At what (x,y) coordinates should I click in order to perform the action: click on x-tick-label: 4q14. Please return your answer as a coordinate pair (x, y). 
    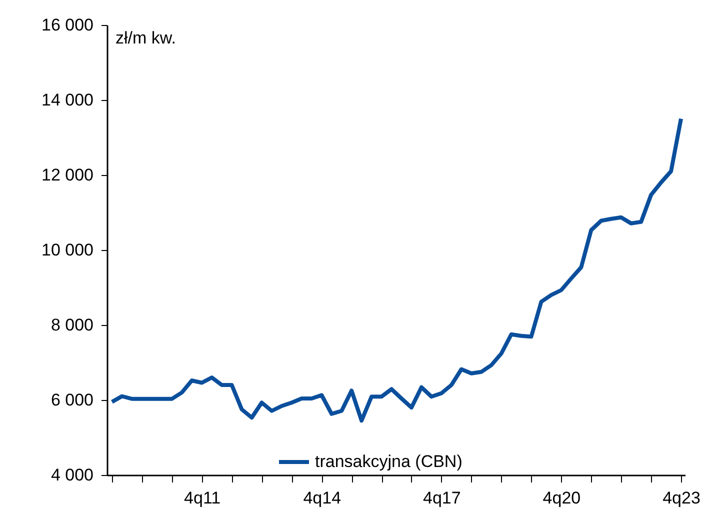
    Looking at the image, I should click on (322, 498).